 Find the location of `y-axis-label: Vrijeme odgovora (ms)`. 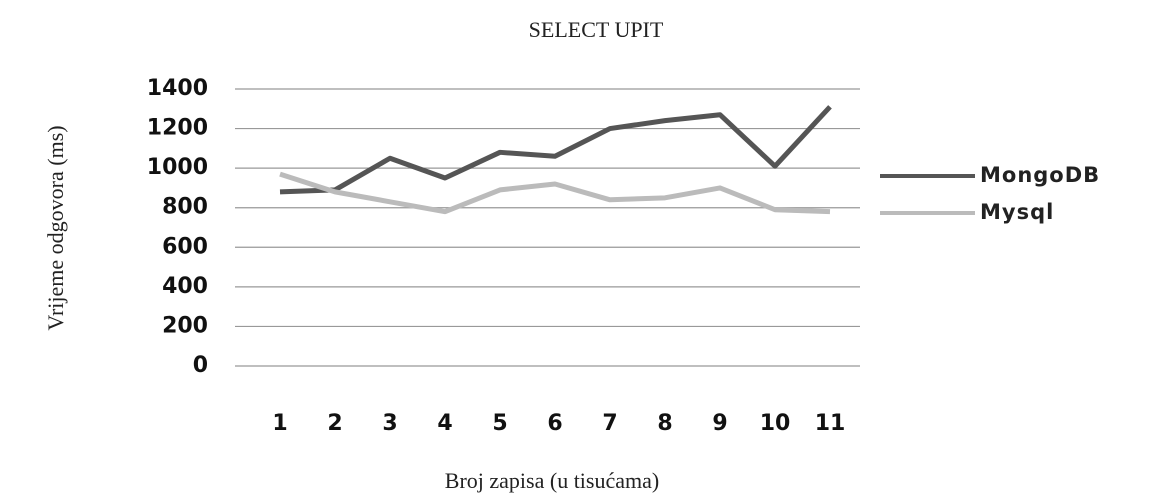

y-axis-label: Vrijeme odgovora (ms) is located at coordinates (55, 227).